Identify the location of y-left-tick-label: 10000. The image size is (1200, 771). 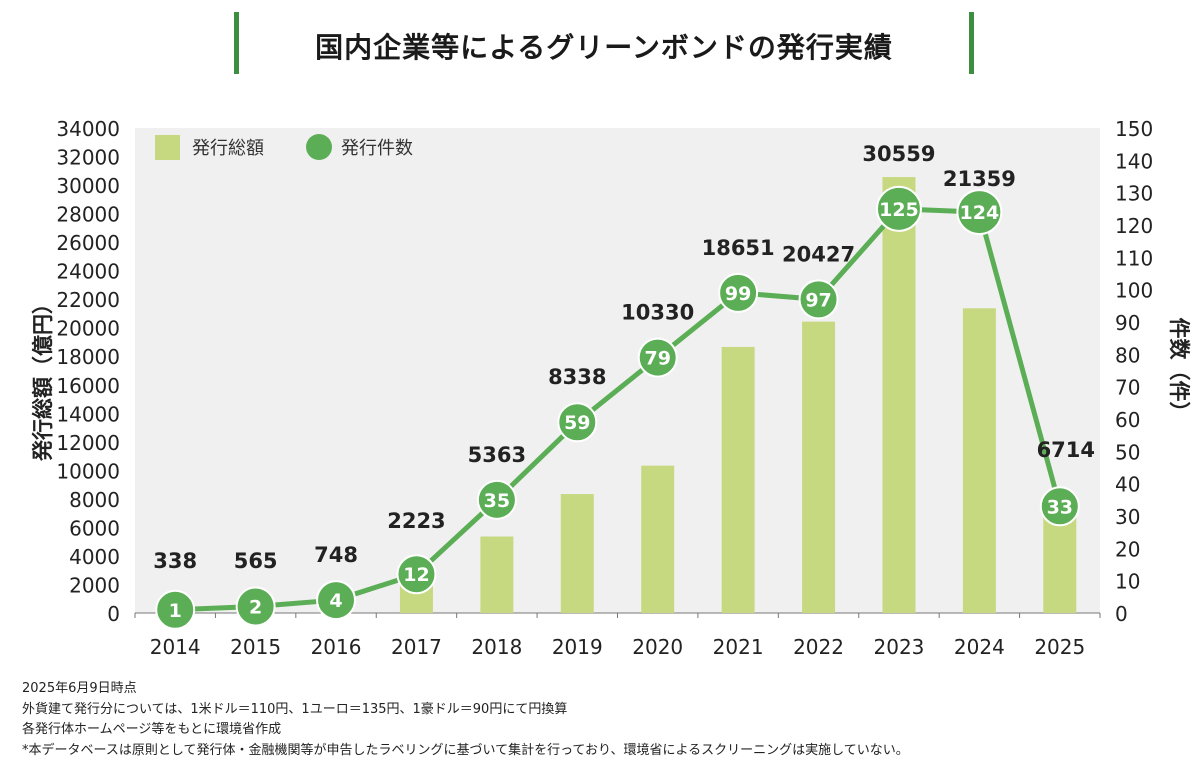
(88, 471).